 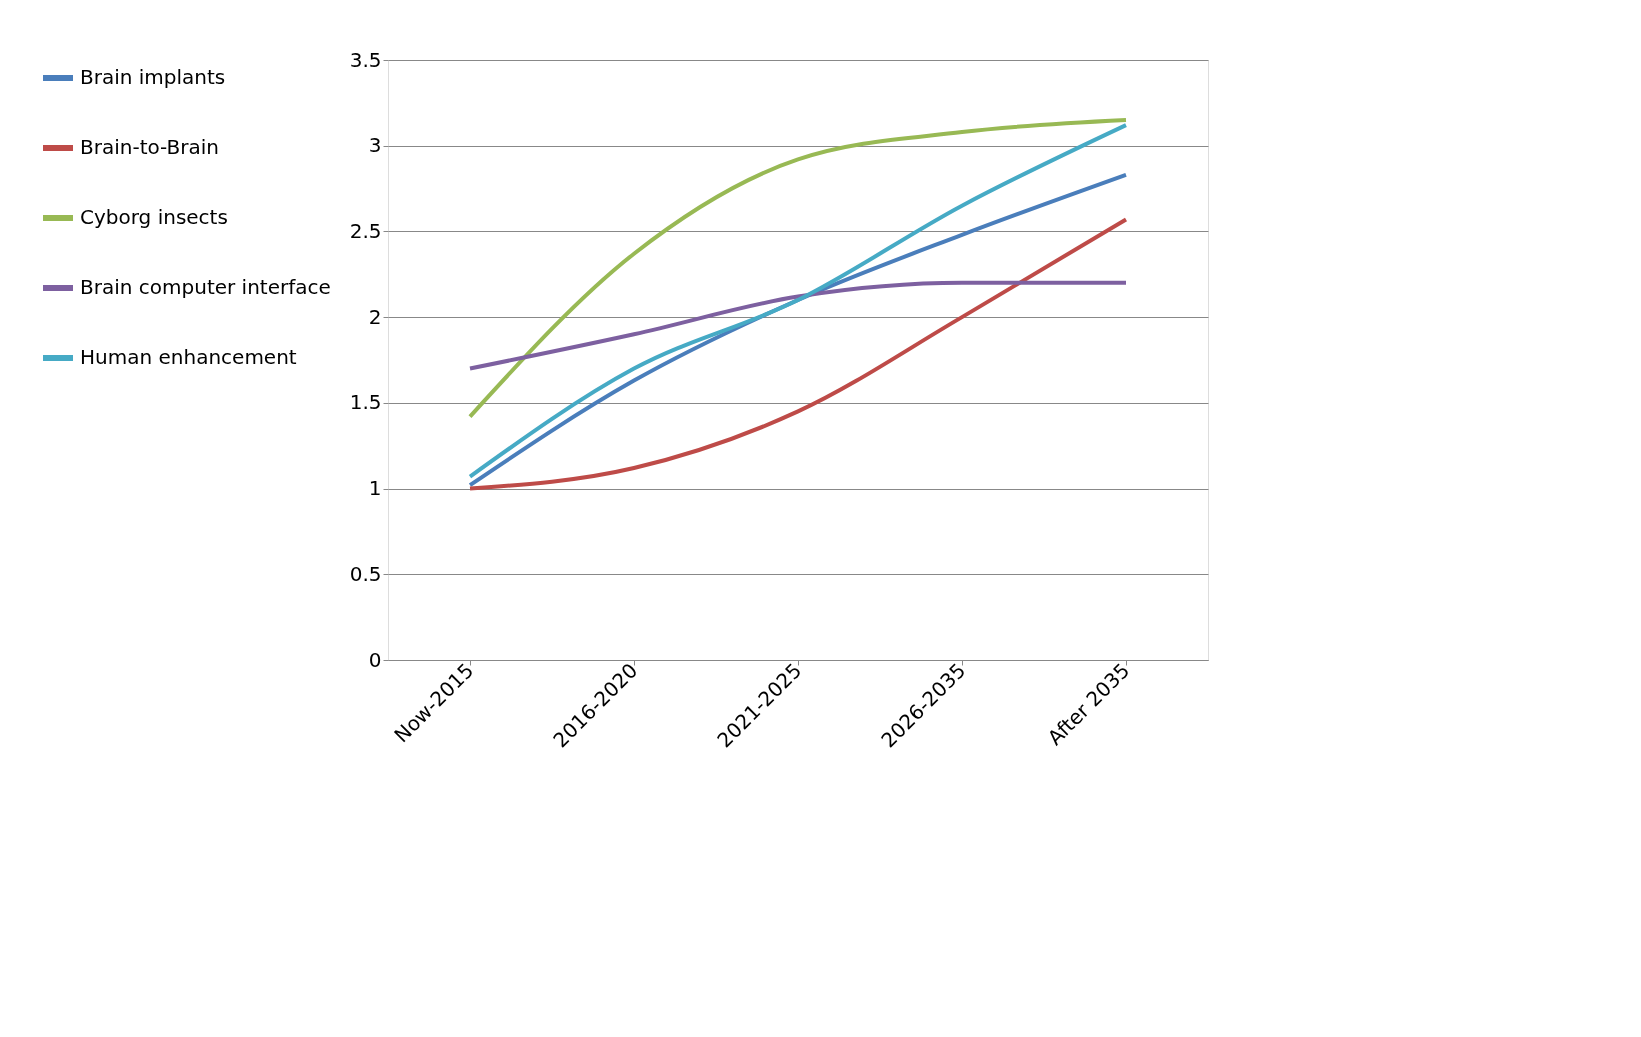 What do you see at coordinates (365, 230) in the screenshot?
I see `y-tick-label: 2.5` at bounding box center [365, 230].